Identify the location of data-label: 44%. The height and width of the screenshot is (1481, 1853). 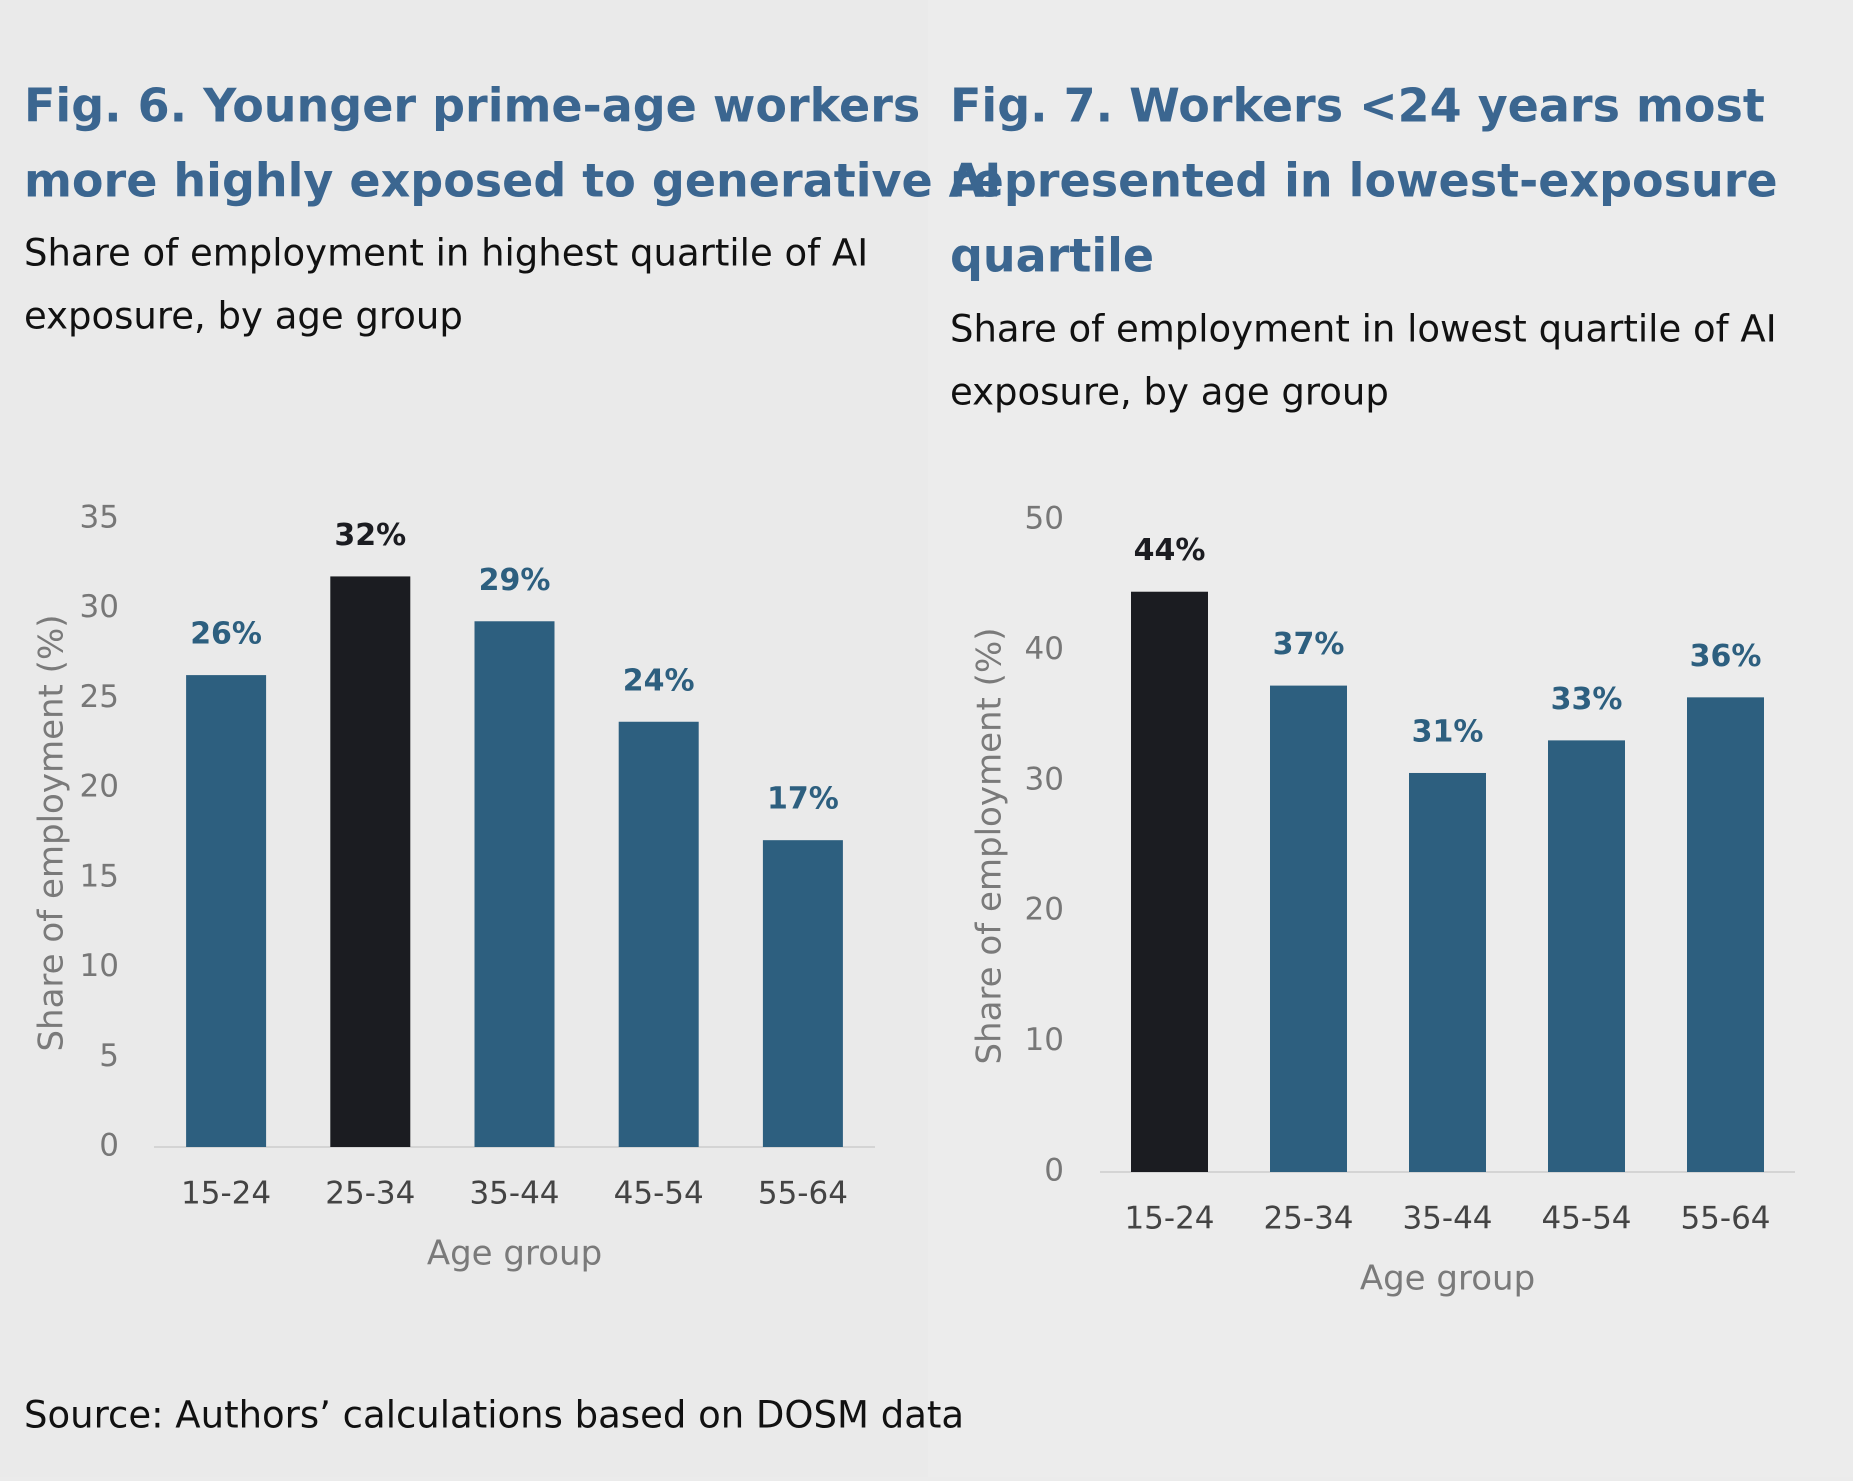
(1170, 550).